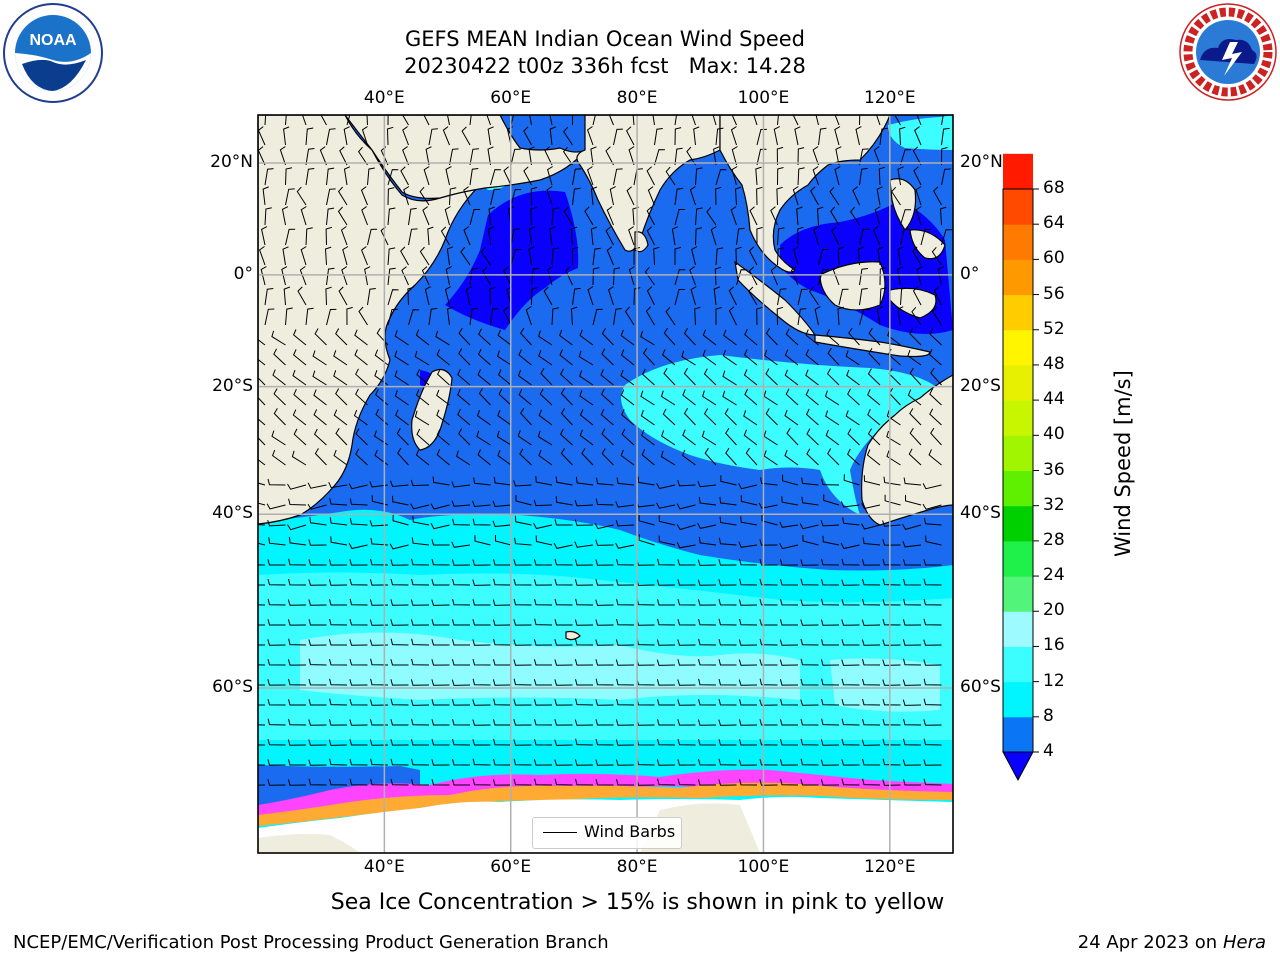 Image resolution: width=1280 pixels, height=960 pixels. What do you see at coordinates (981, 162) in the screenshot?
I see `lat-label-right: 20°N` at bounding box center [981, 162].